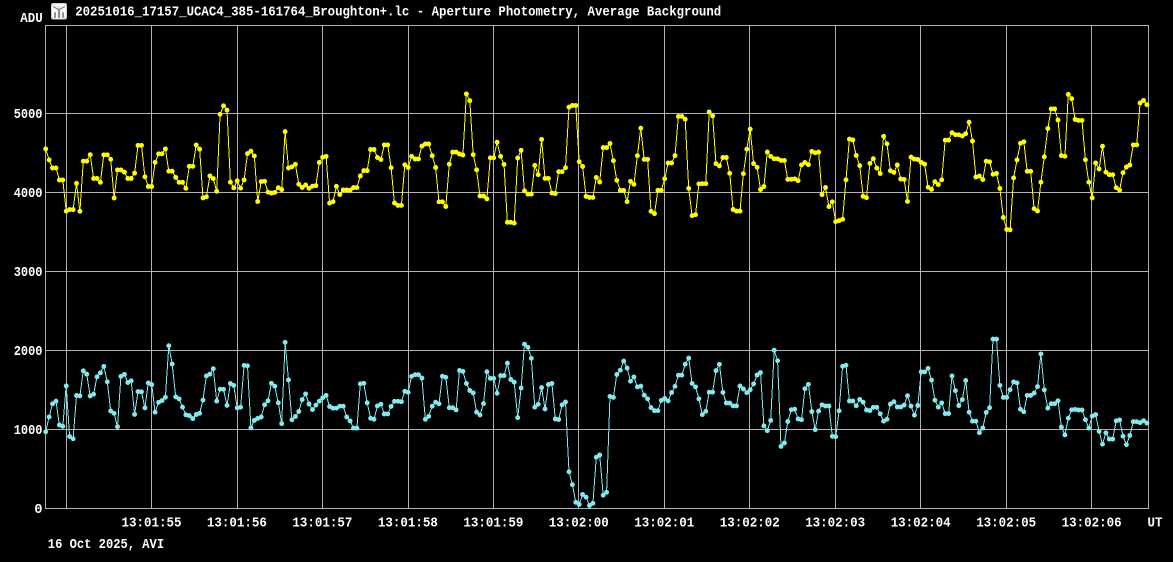 This screenshot has width=1173, height=562. What do you see at coordinates (152, 524) in the screenshot?
I see `svg-text: 13:01:55` at bounding box center [152, 524].